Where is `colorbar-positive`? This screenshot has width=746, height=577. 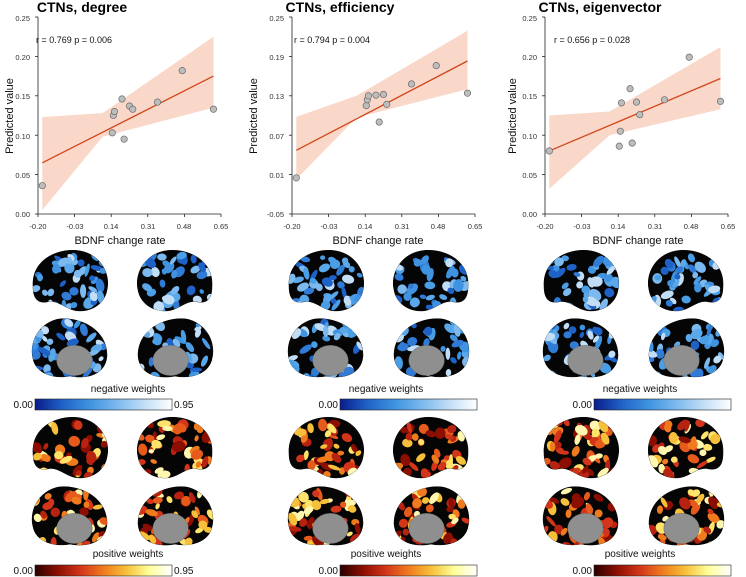 colorbar-positive is located at coordinates (103, 570).